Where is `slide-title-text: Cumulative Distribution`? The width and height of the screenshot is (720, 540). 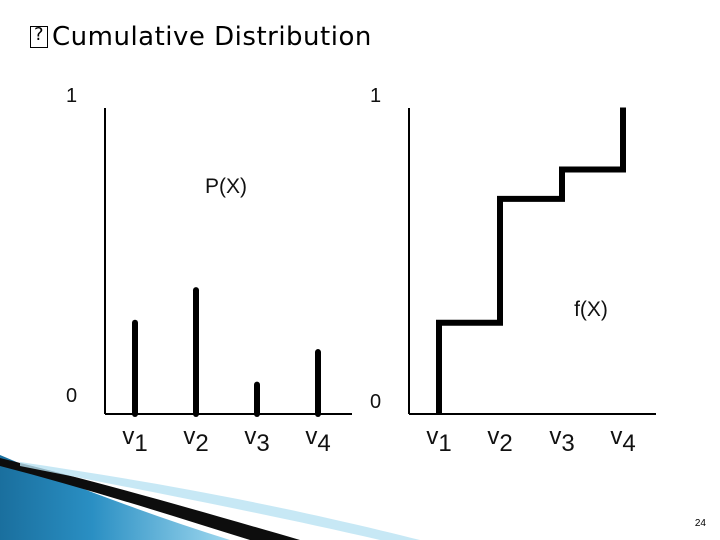 slide-title-text: Cumulative Distribution is located at coordinates (212, 37).